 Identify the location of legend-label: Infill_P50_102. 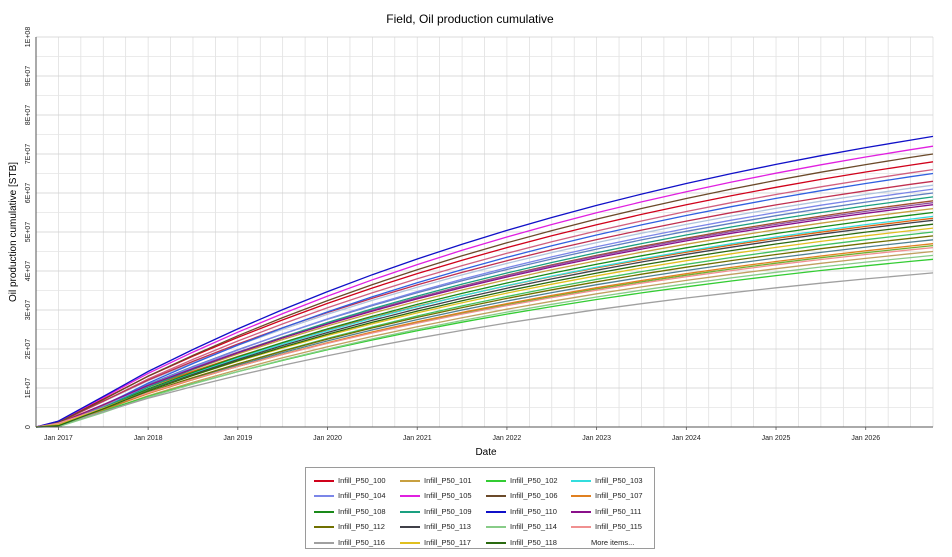
(534, 480).